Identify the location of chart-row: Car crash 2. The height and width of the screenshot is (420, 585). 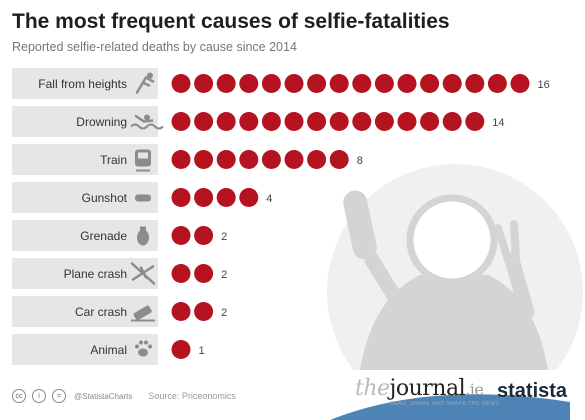
(119, 311).